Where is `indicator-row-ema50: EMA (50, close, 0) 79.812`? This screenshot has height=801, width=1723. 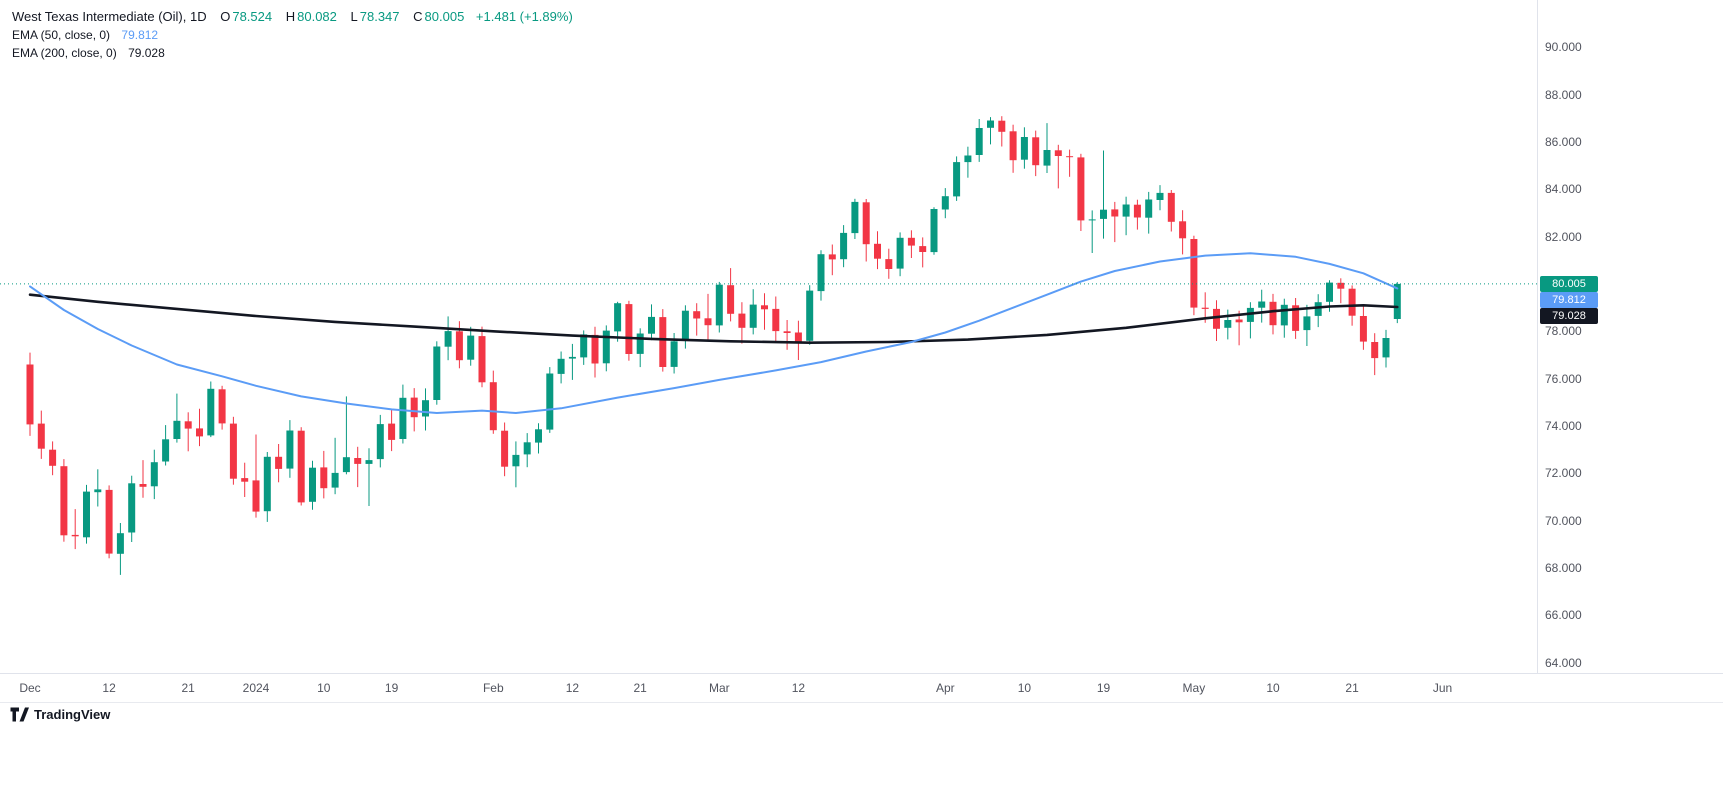 indicator-row-ema50: EMA (50, close, 0) 79.812 is located at coordinates (292, 35).